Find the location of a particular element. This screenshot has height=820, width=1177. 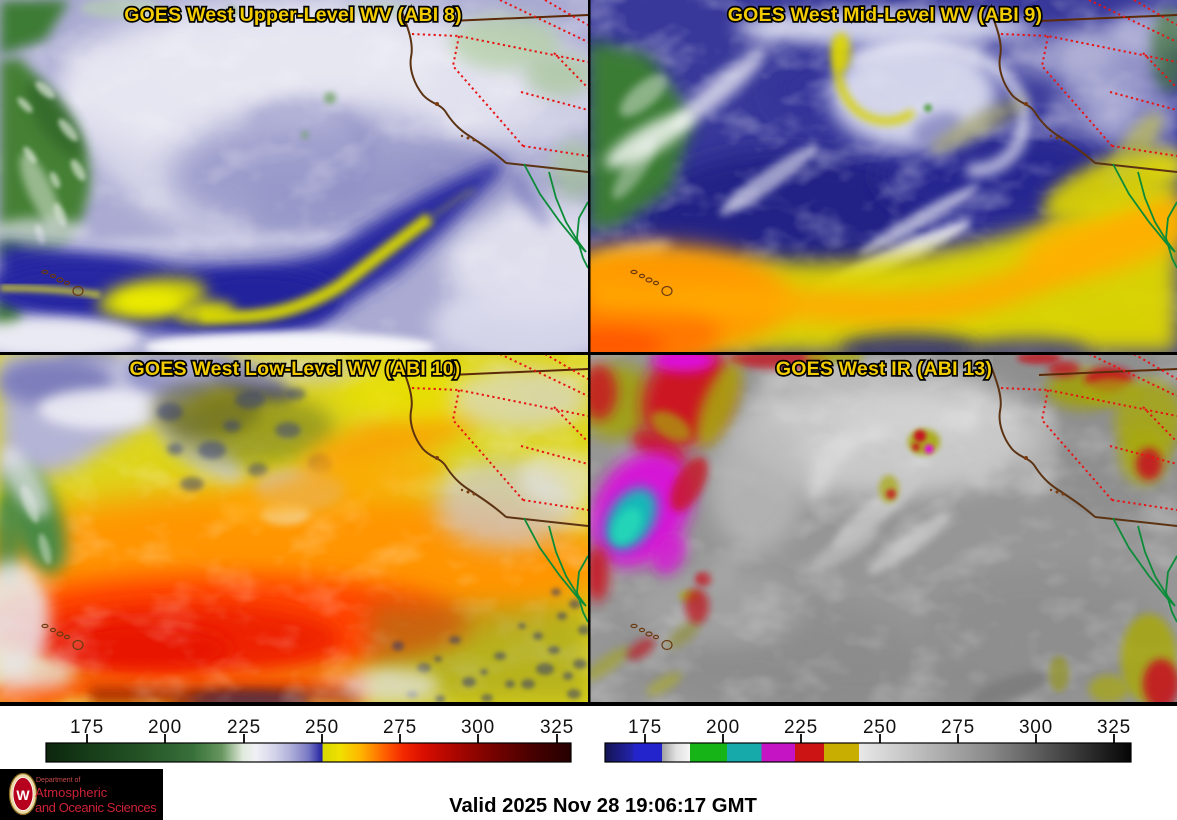

svg-text: Department of is located at coordinates (58, 780).